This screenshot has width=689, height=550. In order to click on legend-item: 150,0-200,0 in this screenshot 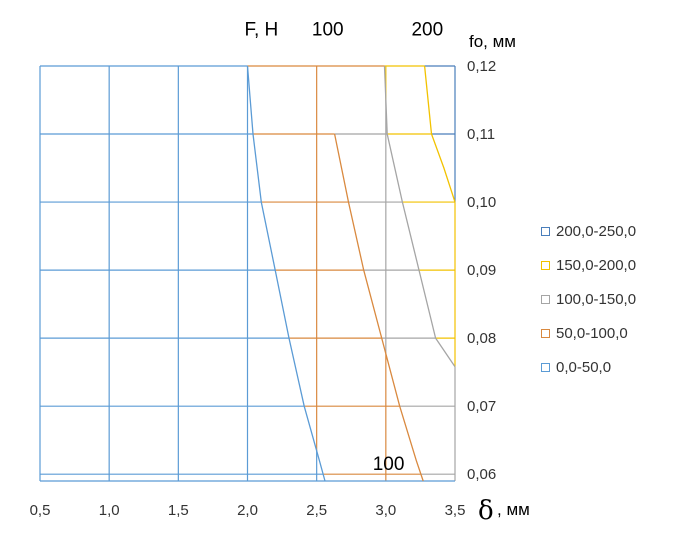, I will do `click(613, 265)`.